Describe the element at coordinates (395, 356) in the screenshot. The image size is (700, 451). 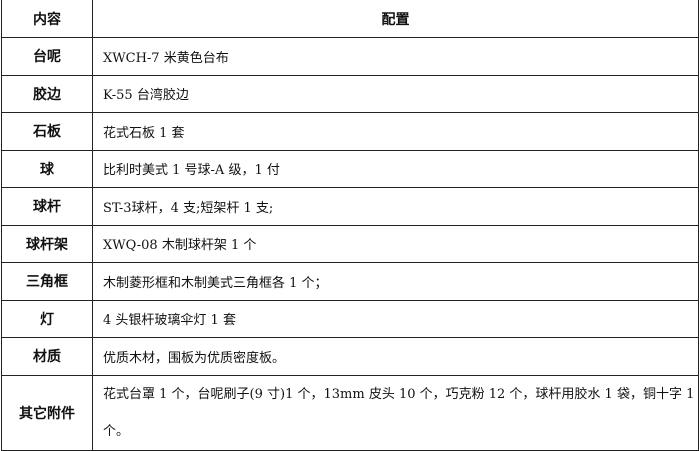
I see `row-value: 优质木材，围板为优质密度板。` at that location.